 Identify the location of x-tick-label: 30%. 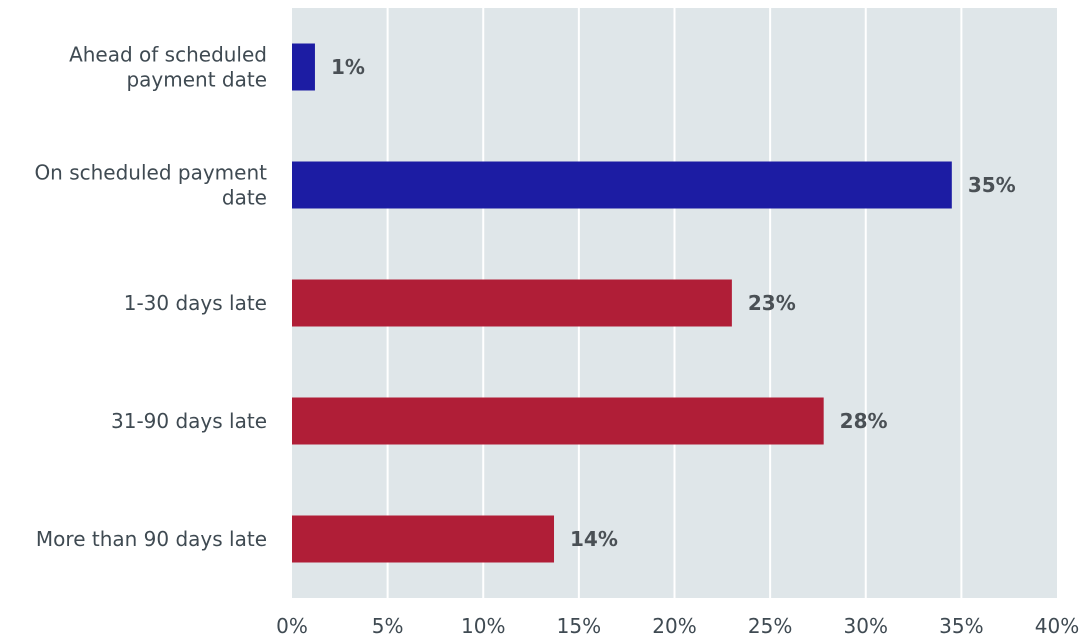
(866, 626).